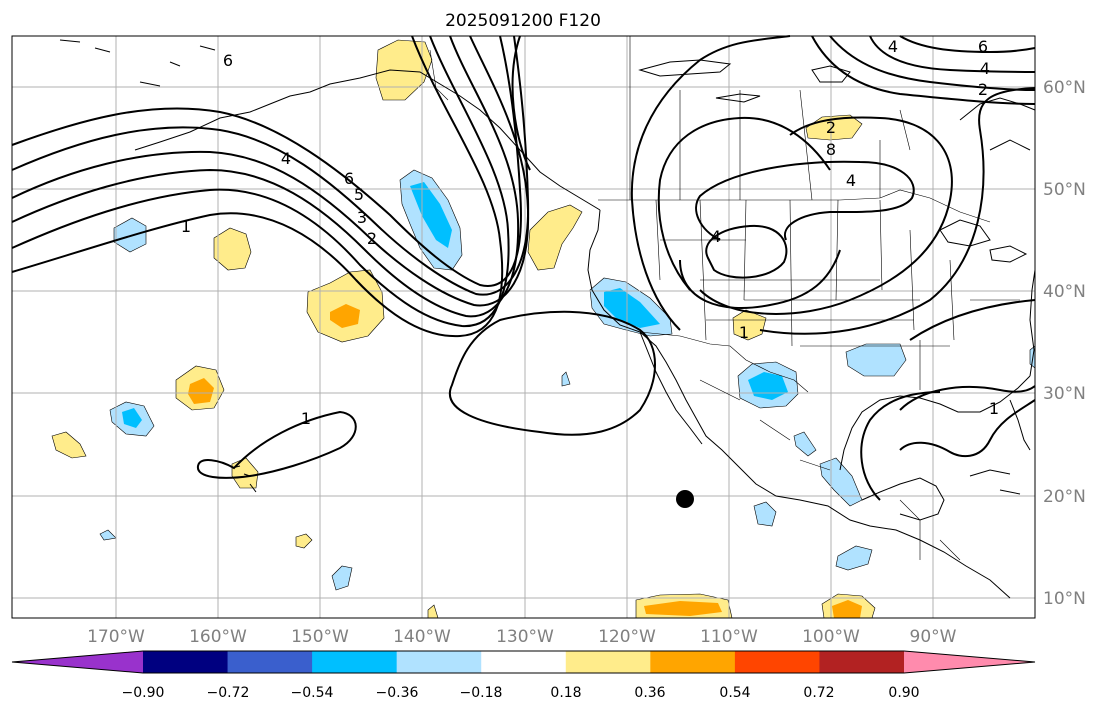 This screenshot has height=712, width=1105. I want to click on canada-east-coast, so click(997, 124).